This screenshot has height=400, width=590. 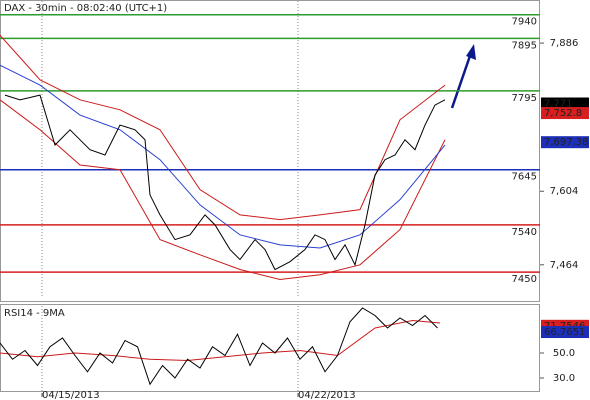 I want to click on panel-title: RSI14 - 9MA, so click(x=34, y=313).